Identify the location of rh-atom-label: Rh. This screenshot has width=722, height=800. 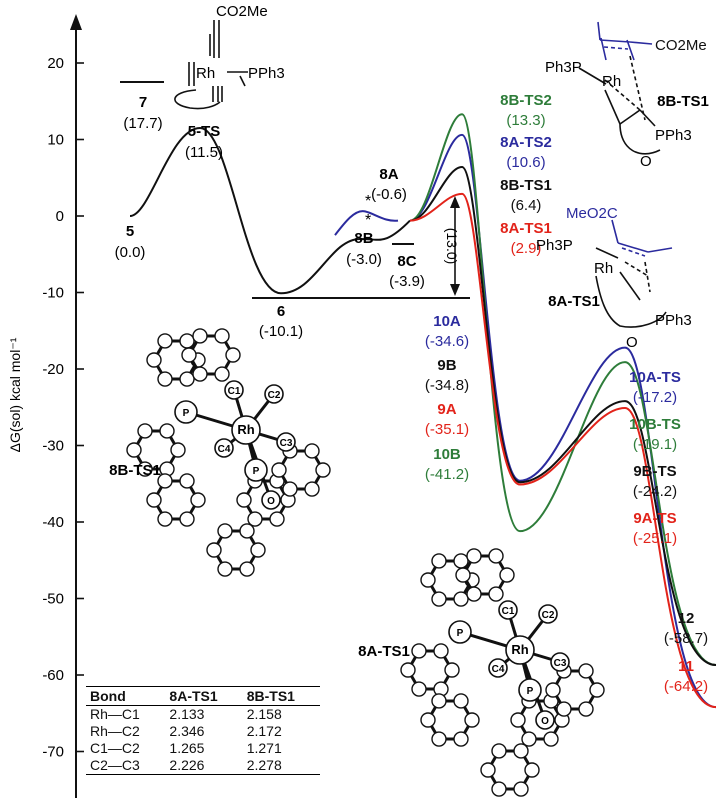
(245, 429).